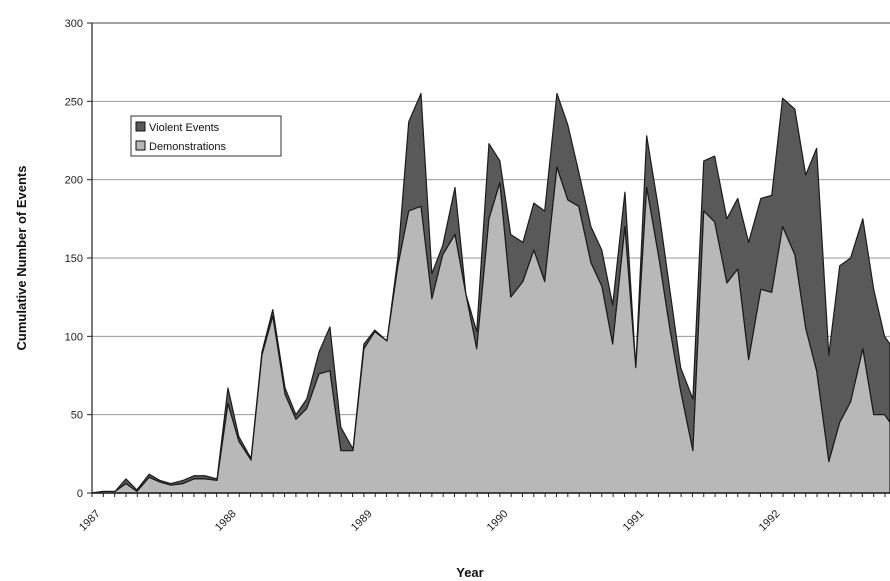 The image size is (890, 581). I want to click on y-tick-labels: 0 50 100 150 200 250 300, so click(74, 259).